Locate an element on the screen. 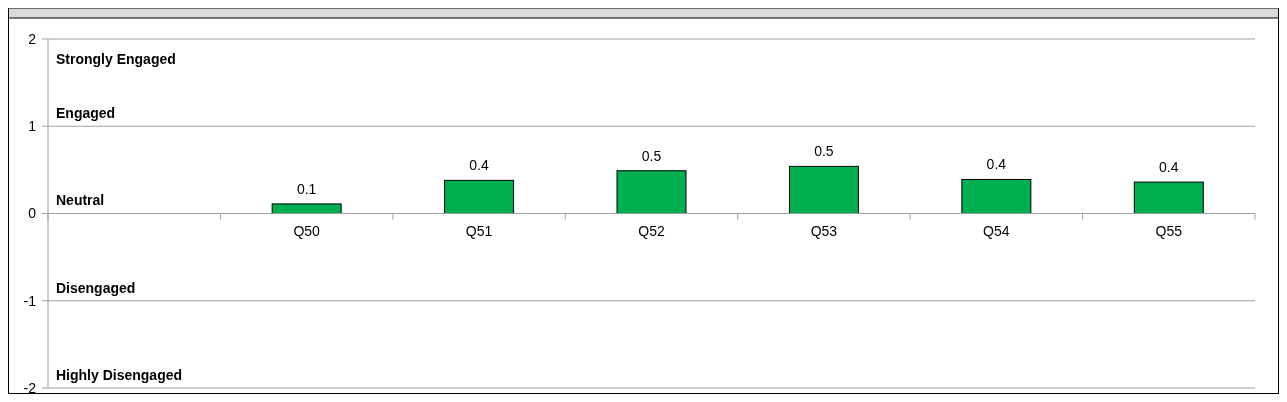  annotation: Engaged is located at coordinates (86, 113).